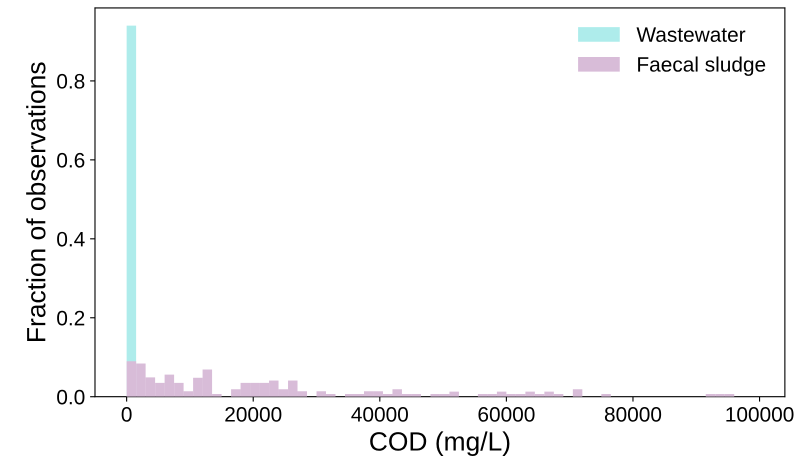 The image size is (805, 464). Describe the element at coordinates (127, 414) in the screenshot. I see `x-tick-label: 0` at that location.